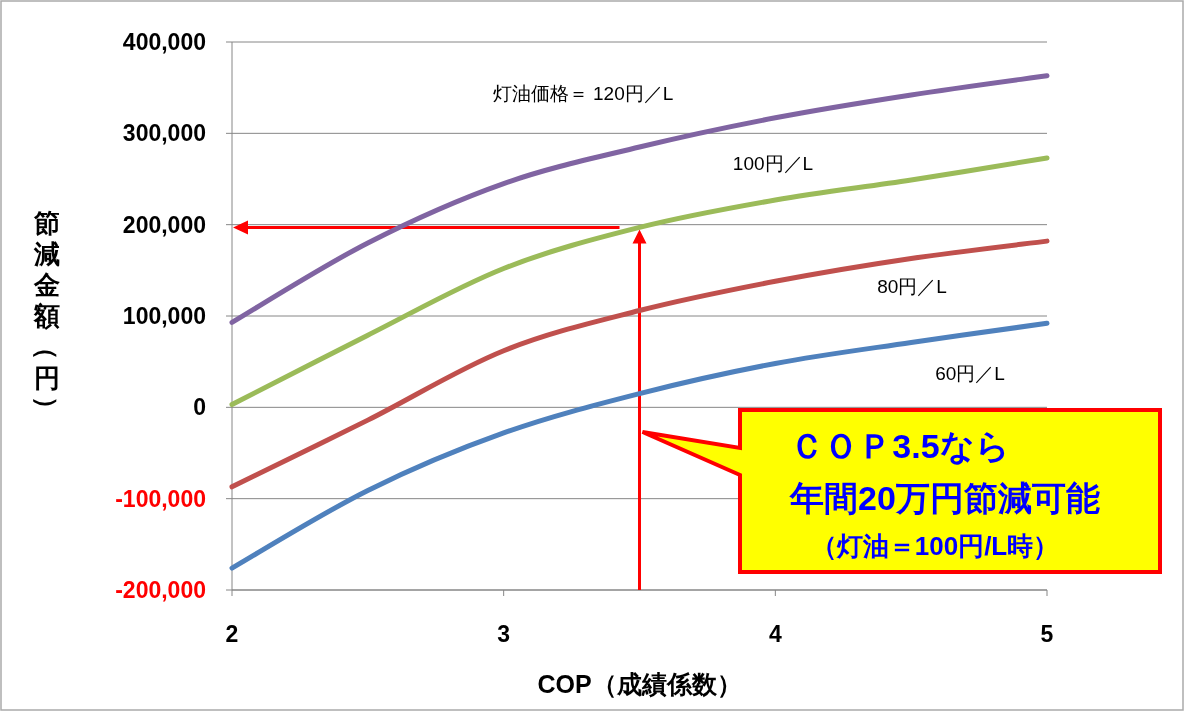 The width and height of the screenshot is (1184, 711). I want to click on annotation: （灯油＝100円/L時）, so click(935, 546).